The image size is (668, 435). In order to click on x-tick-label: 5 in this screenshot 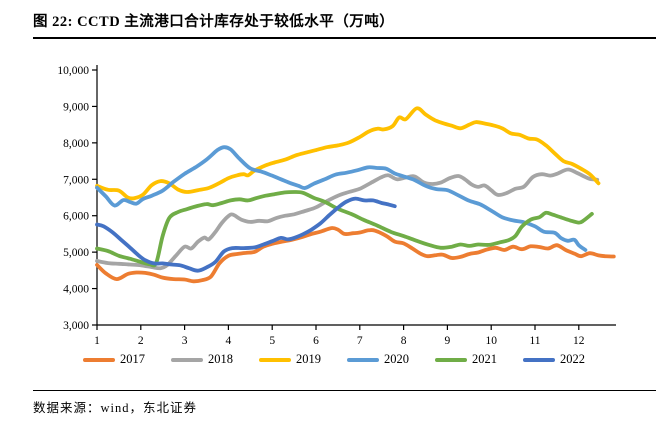, I will do `click(272, 340)`.